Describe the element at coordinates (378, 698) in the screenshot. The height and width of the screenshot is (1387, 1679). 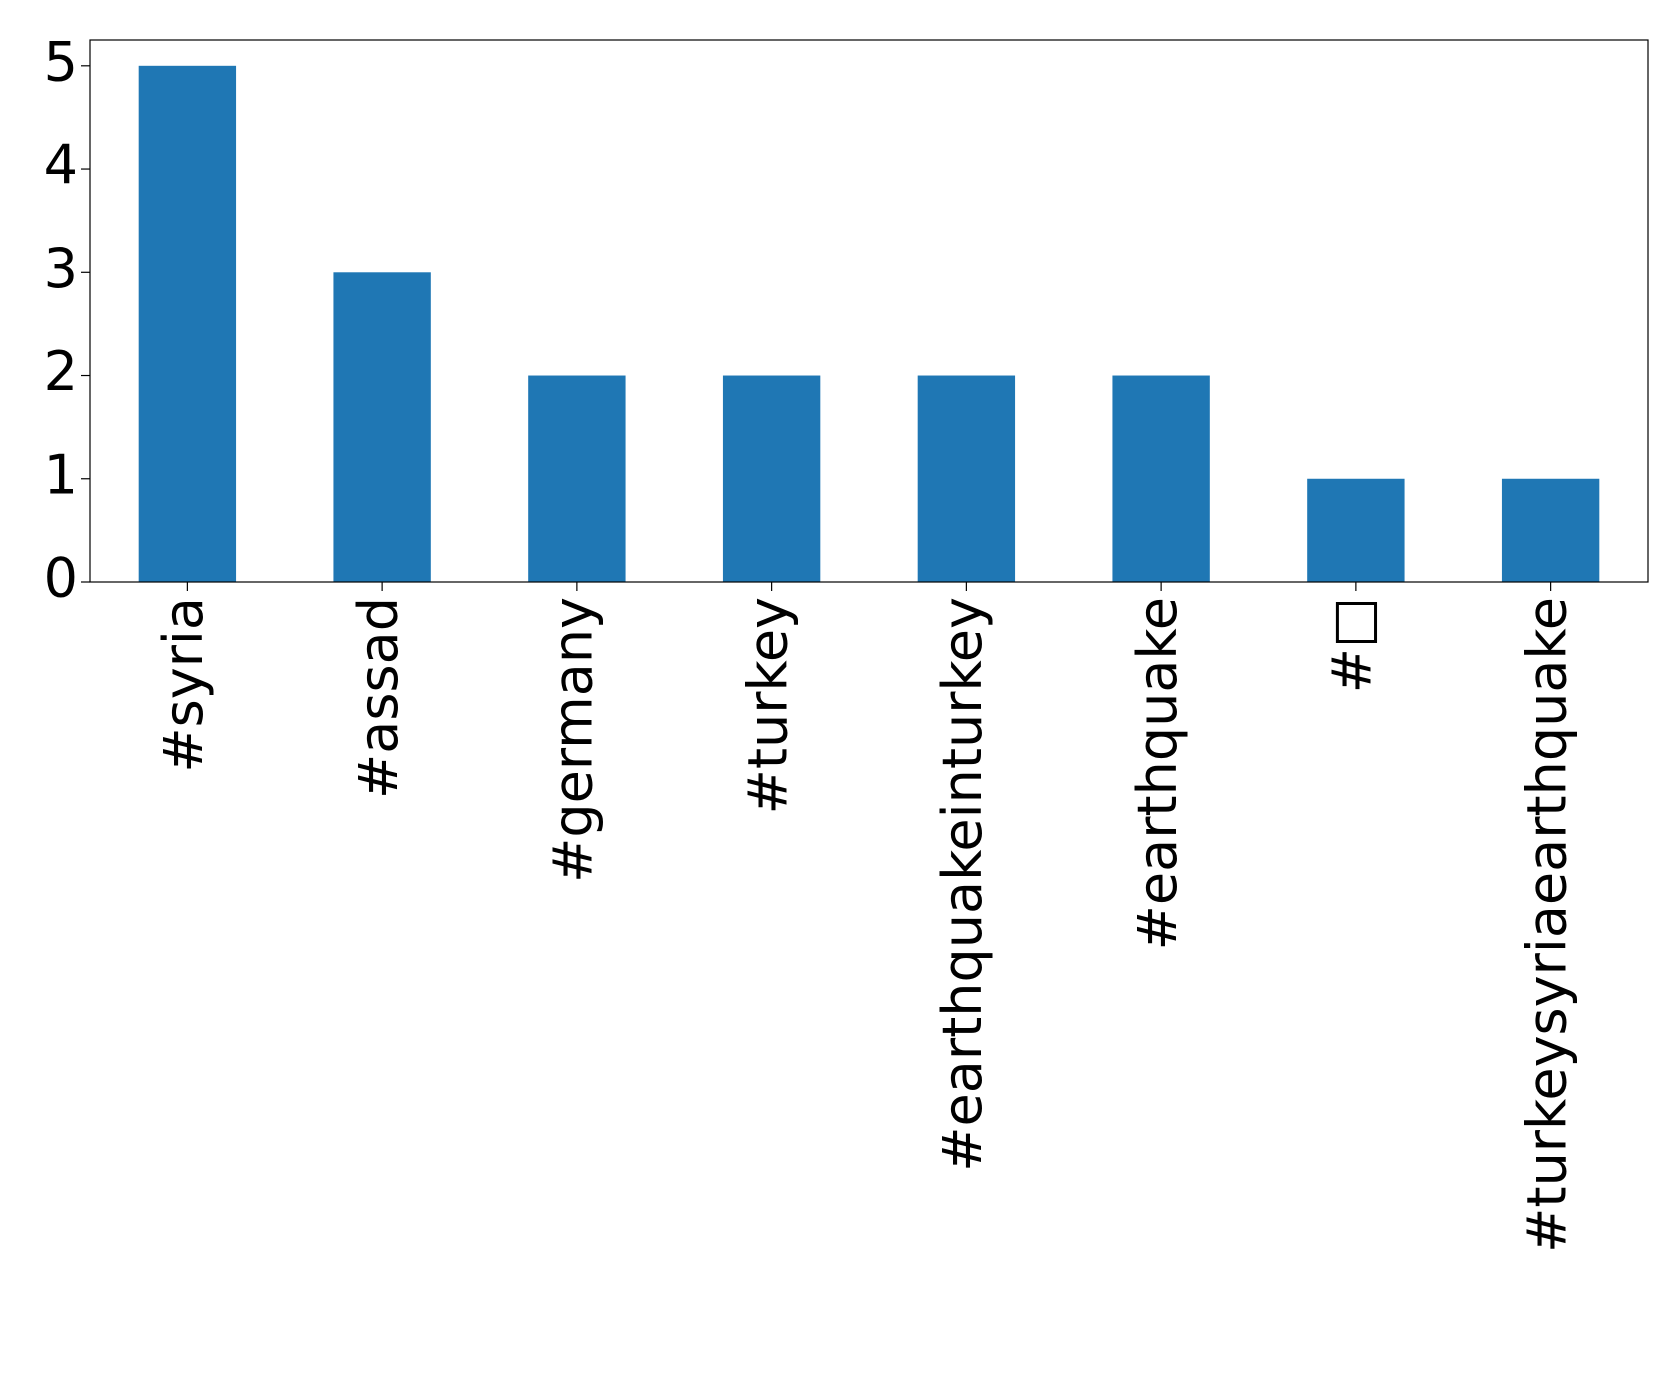
I see `x-tick-label: #assad` at that location.